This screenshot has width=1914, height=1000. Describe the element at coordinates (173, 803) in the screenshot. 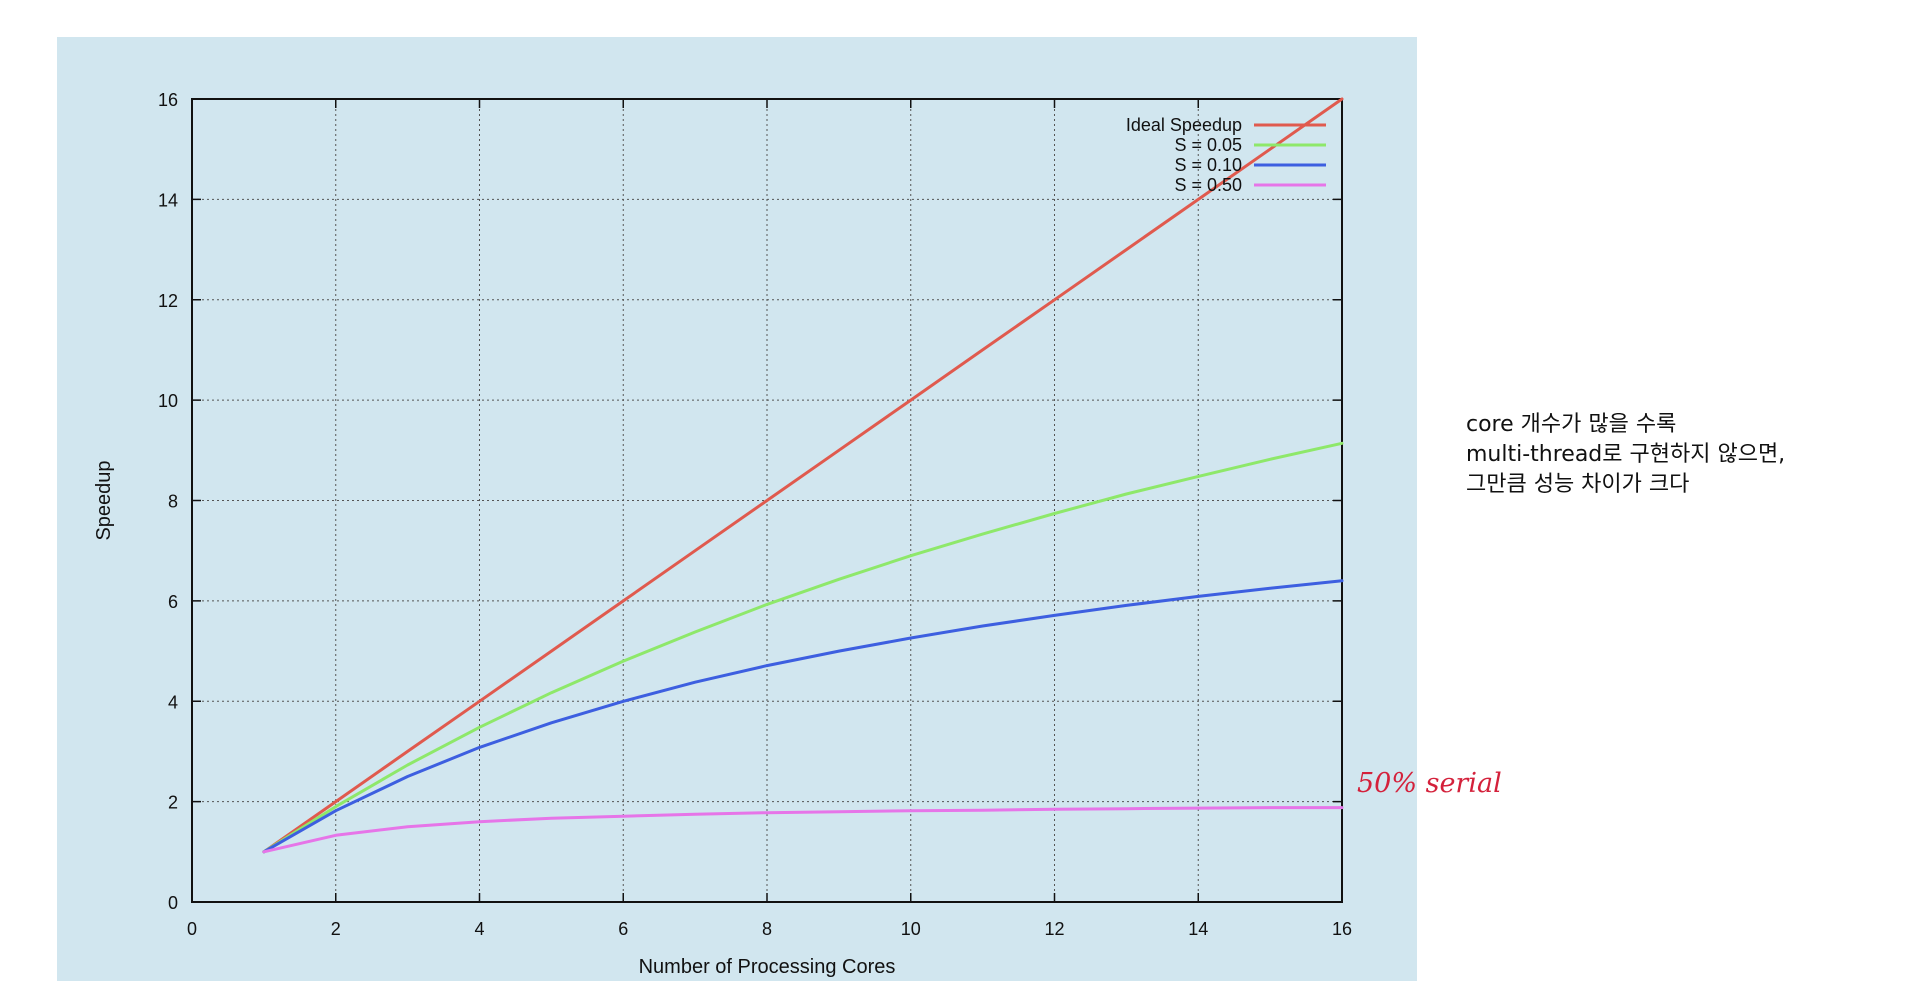

I see `y-tick-label: 2` at that location.